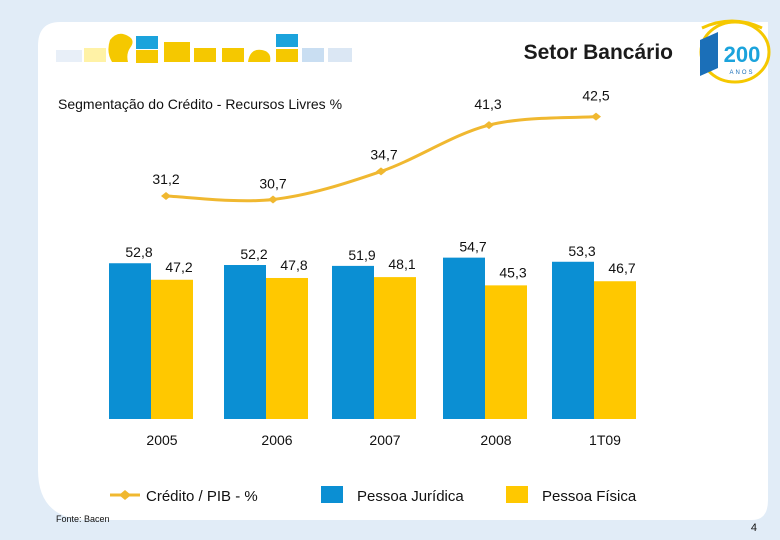 The image size is (780, 540). What do you see at coordinates (276, 440) in the screenshot?
I see `x-tick-label-2006: 2006` at bounding box center [276, 440].